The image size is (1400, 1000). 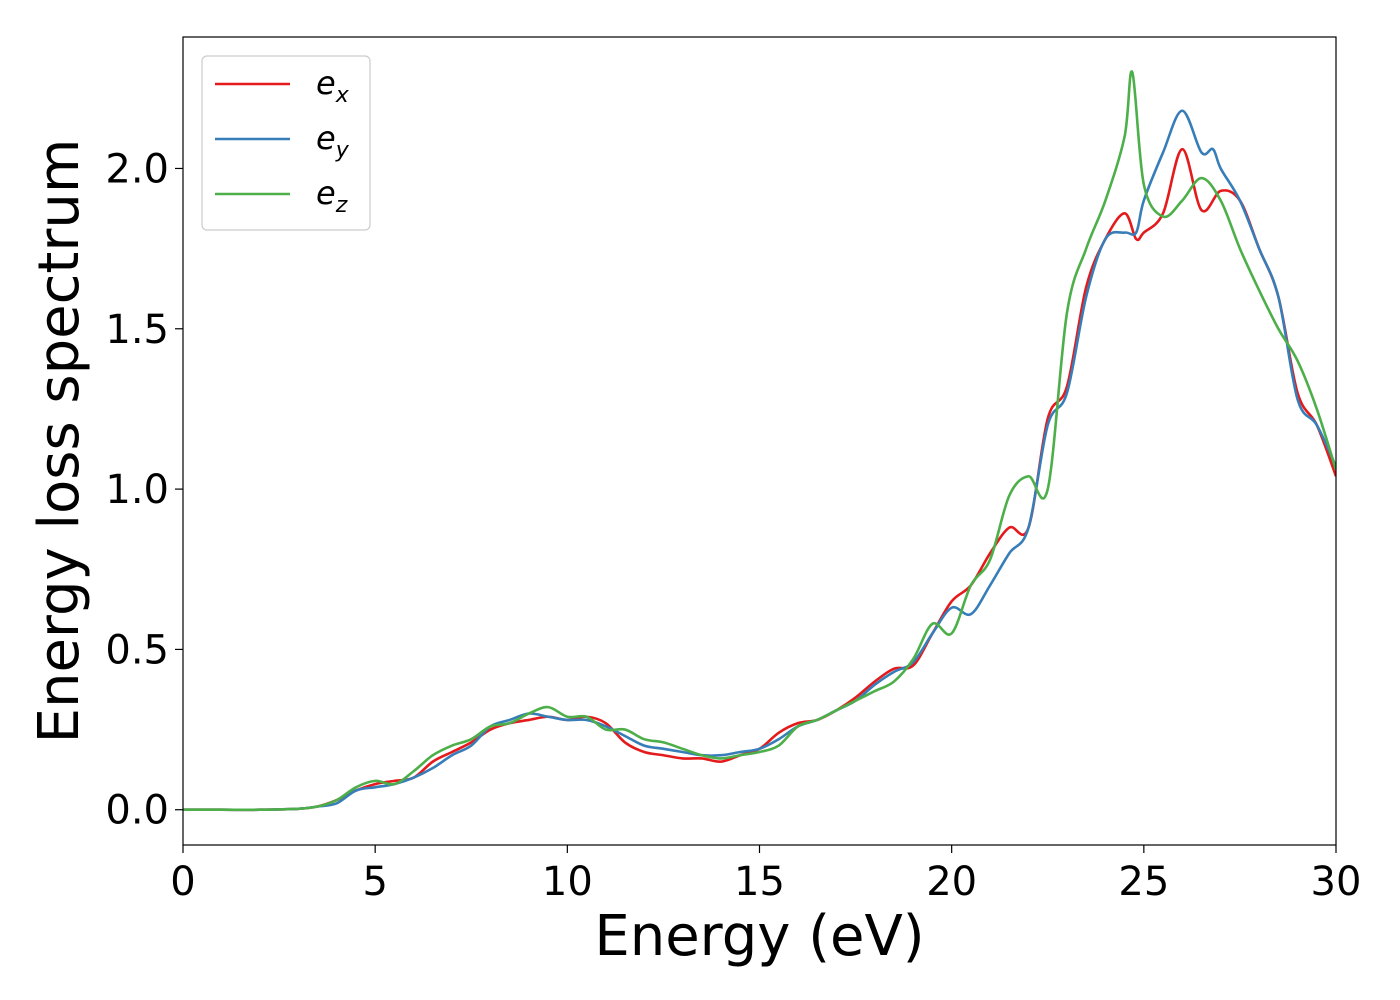 I want to click on y-tick-label: 2.0, so click(x=137, y=169).